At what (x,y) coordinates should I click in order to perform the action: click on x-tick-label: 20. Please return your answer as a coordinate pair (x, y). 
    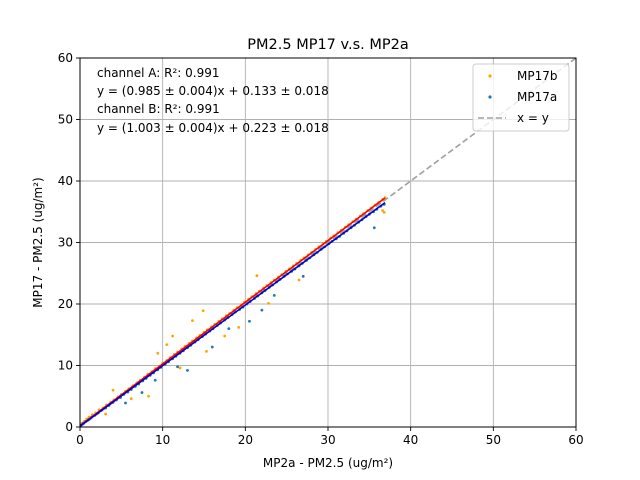
    Looking at the image, I should click on (245, 440).